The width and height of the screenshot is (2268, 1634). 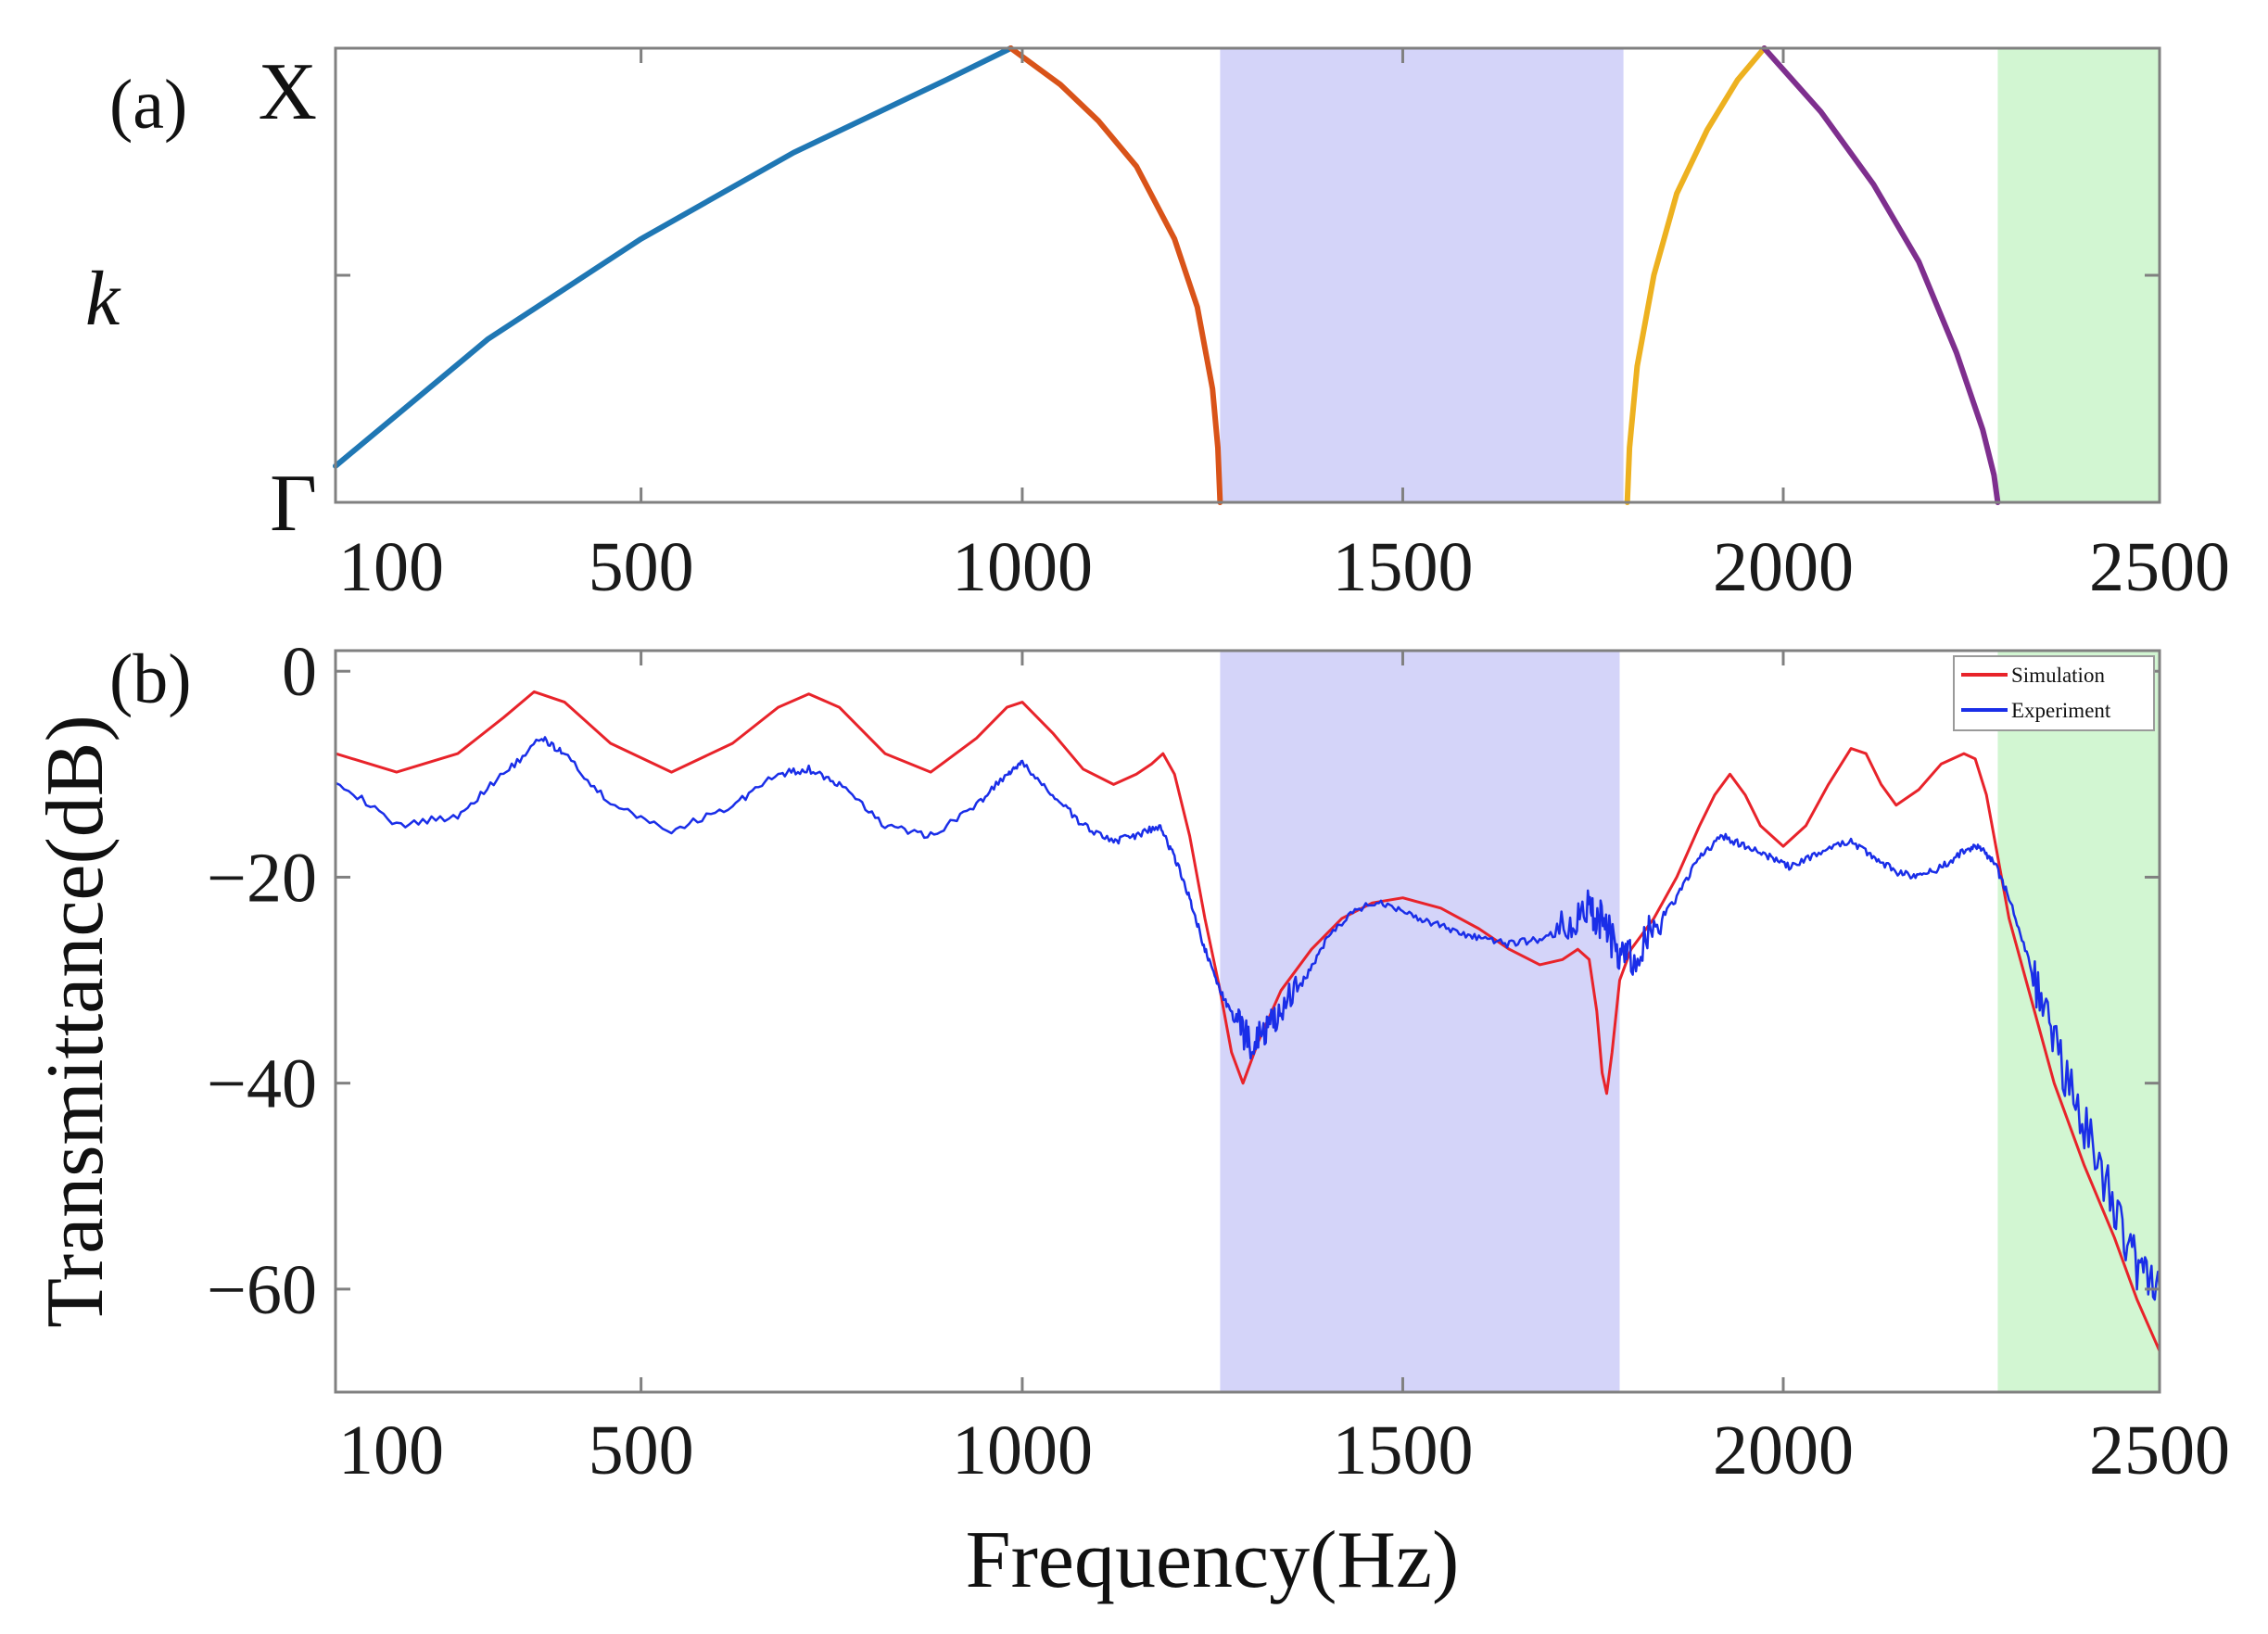 I want to click on panel-b-x-tick-label-2500: 2500, so click(x=2159, y=1450).